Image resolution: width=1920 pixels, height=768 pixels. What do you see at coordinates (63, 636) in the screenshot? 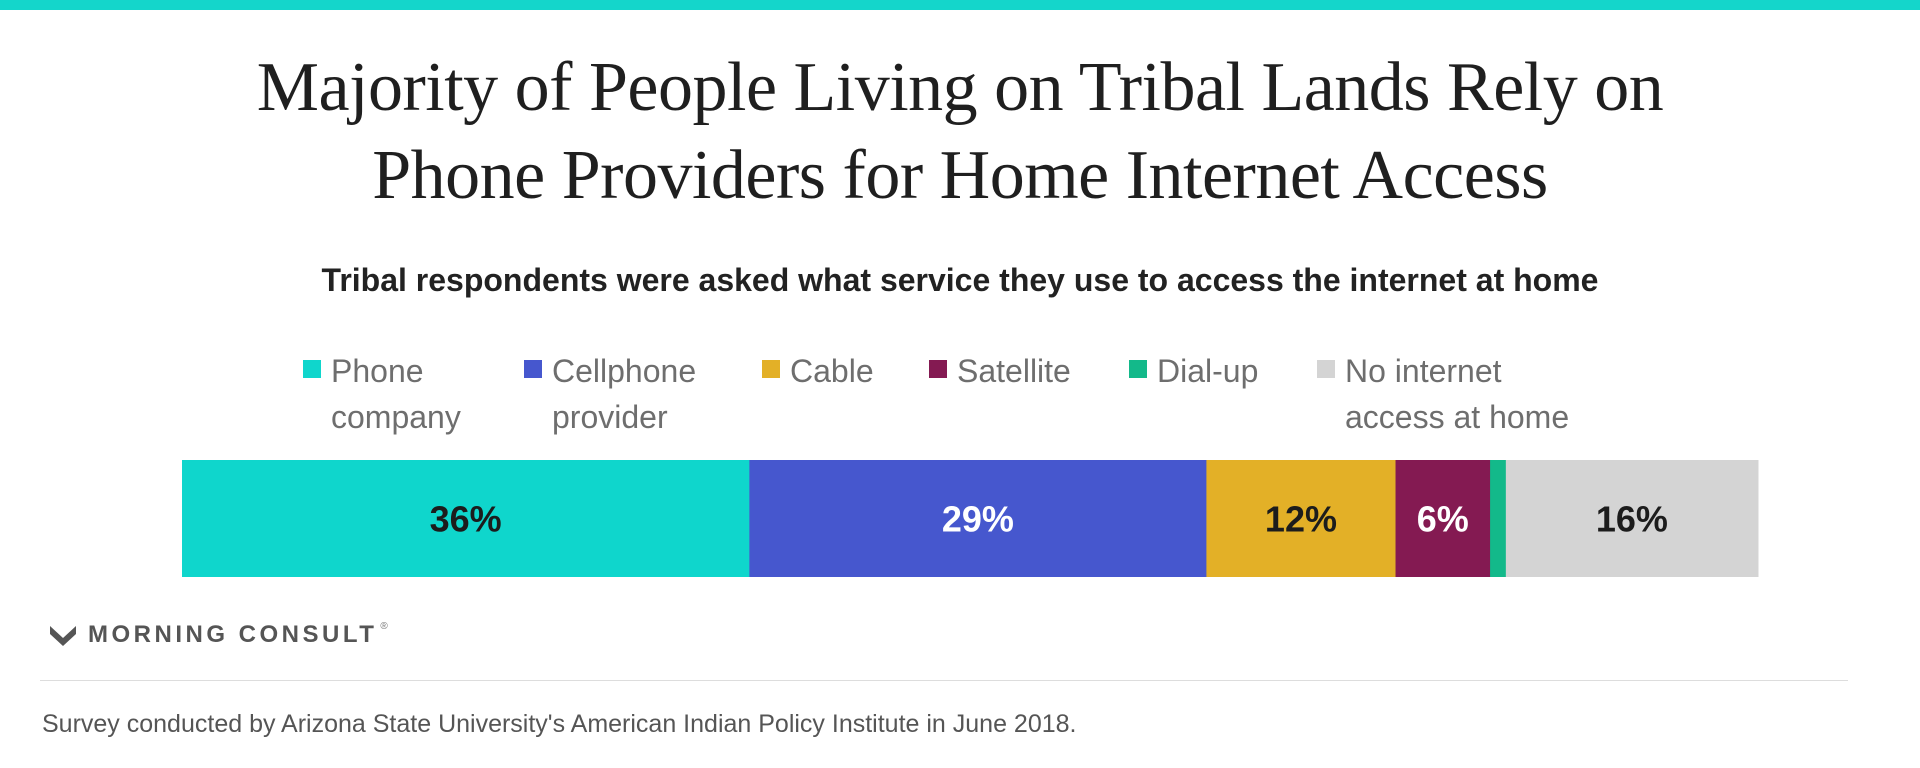
I see `morning-consult-logo-icon` at bounding box center [63, 636].